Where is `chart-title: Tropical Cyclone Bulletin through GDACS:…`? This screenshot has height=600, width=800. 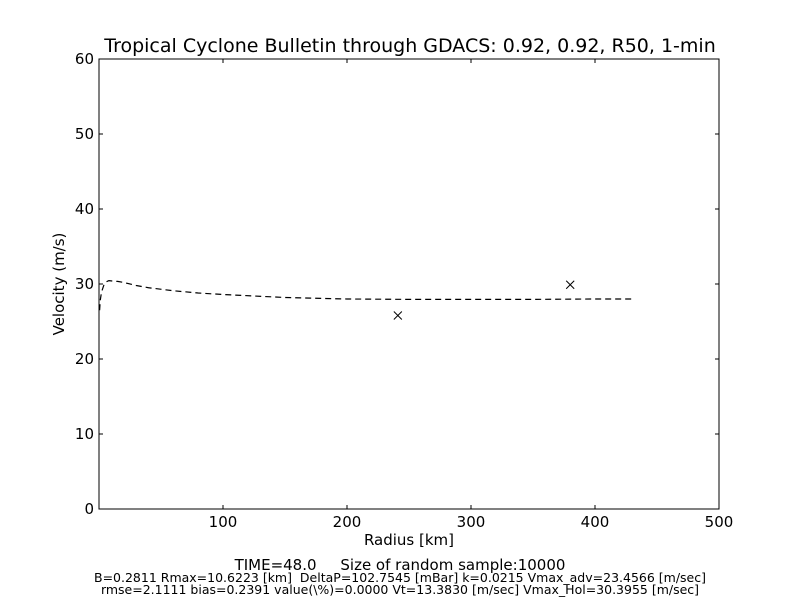 chart-title: Tropical Cyclone Bulletin through GDACS:… is located at coordinates (410, 46).